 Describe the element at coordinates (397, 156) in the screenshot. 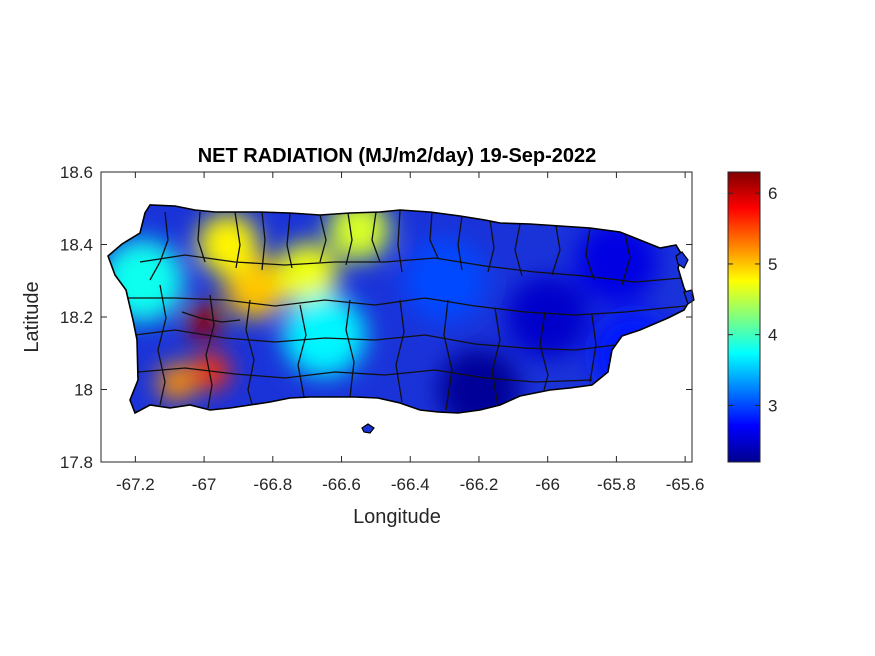

I see `chart-title: NET RADIATION (MJ/m2/day) 19-Sep-2022` at that location.